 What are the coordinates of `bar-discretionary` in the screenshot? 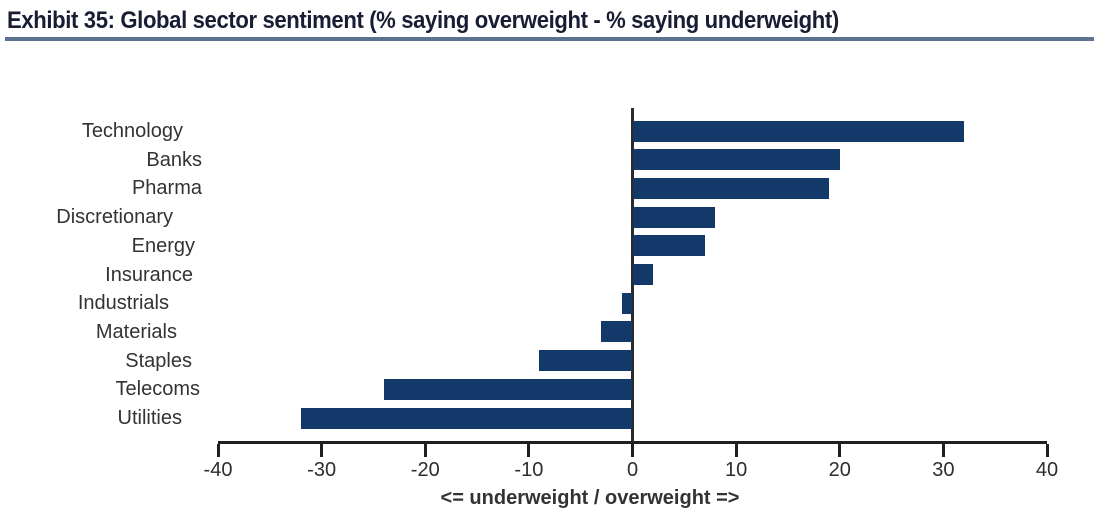 It's located at (674, 217).